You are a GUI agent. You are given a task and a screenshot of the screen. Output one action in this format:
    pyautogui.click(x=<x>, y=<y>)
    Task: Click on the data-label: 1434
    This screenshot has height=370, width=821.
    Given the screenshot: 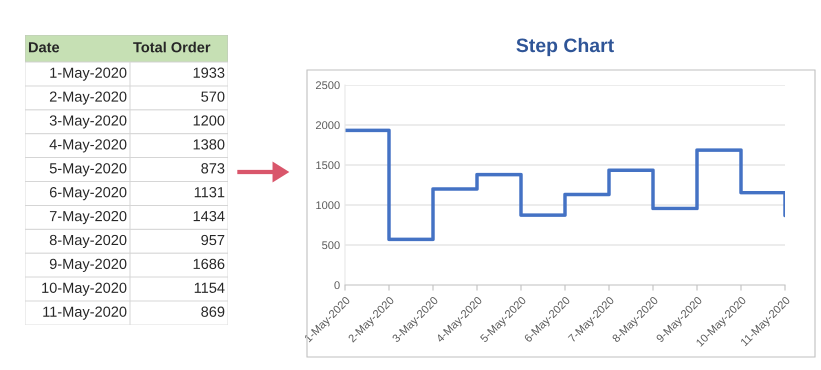 What is the action you would take?
    pyautogui.click(x=209, y=216)
    